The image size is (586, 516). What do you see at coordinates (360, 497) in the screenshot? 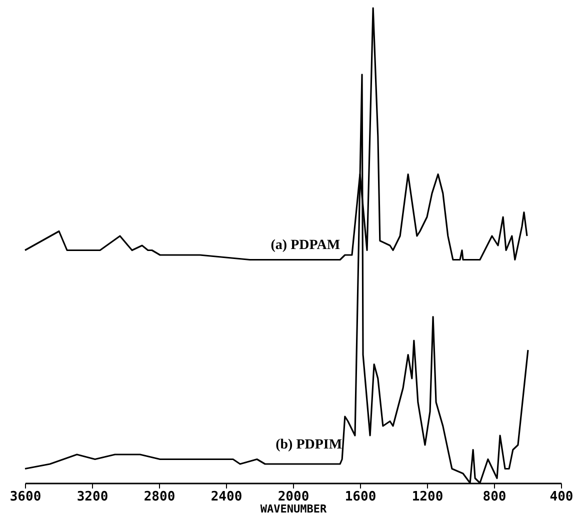
I see `x-tick-label: 1600` at bounding box center [360, 497].